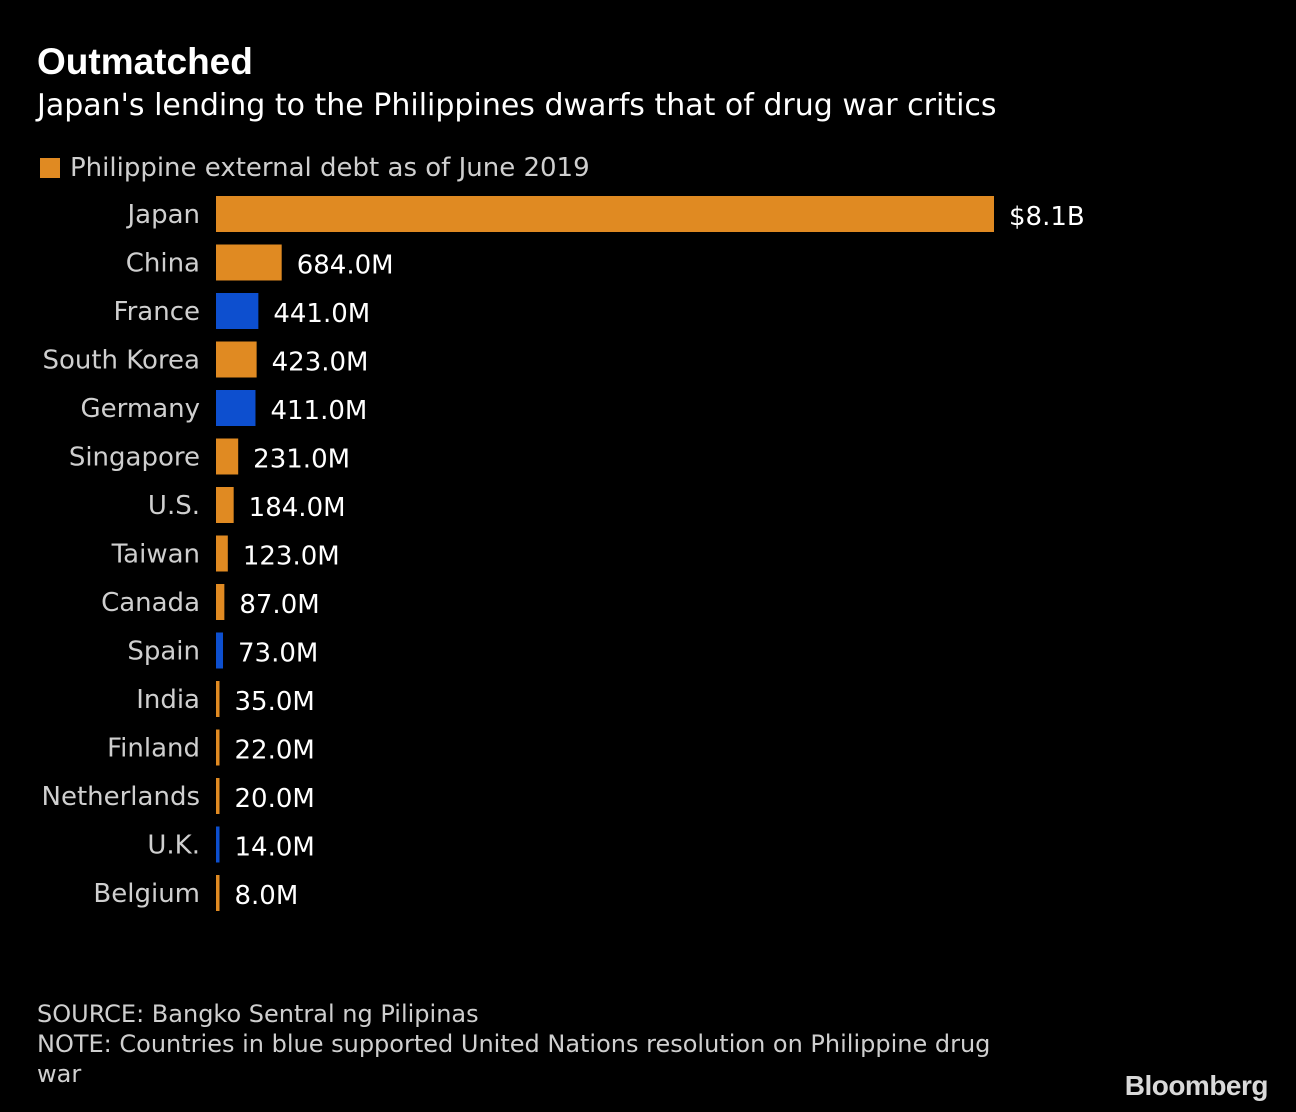 This screenshot has width=1296, height=1112. Describe the element at coordinates (121, 797) in the screenshot. I see `category-label-netherlands: Netherlands` at that location.